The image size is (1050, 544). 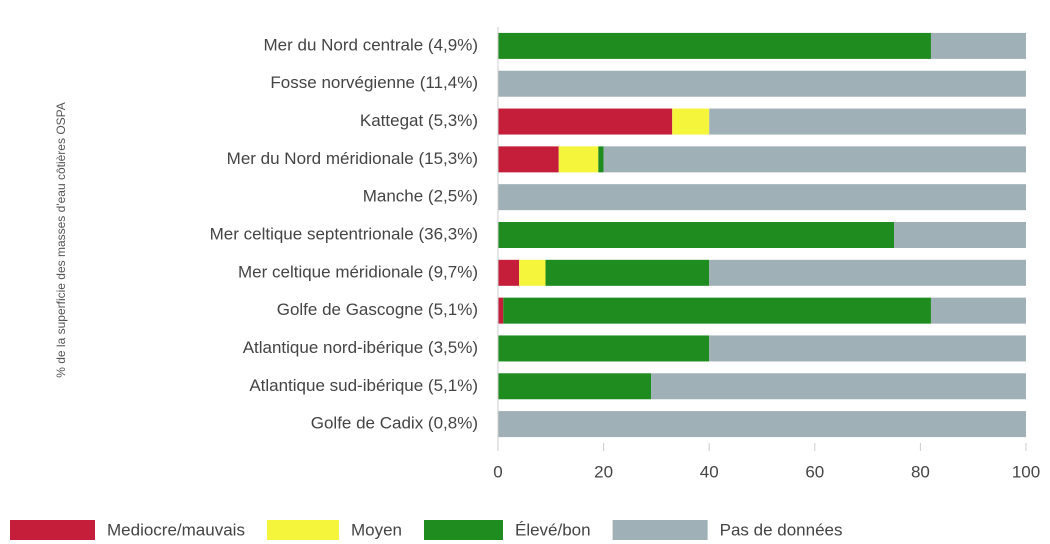 I want to click on y-tick-label: Mer du Nord centrale (4,9%), so click(x=371, y=44).